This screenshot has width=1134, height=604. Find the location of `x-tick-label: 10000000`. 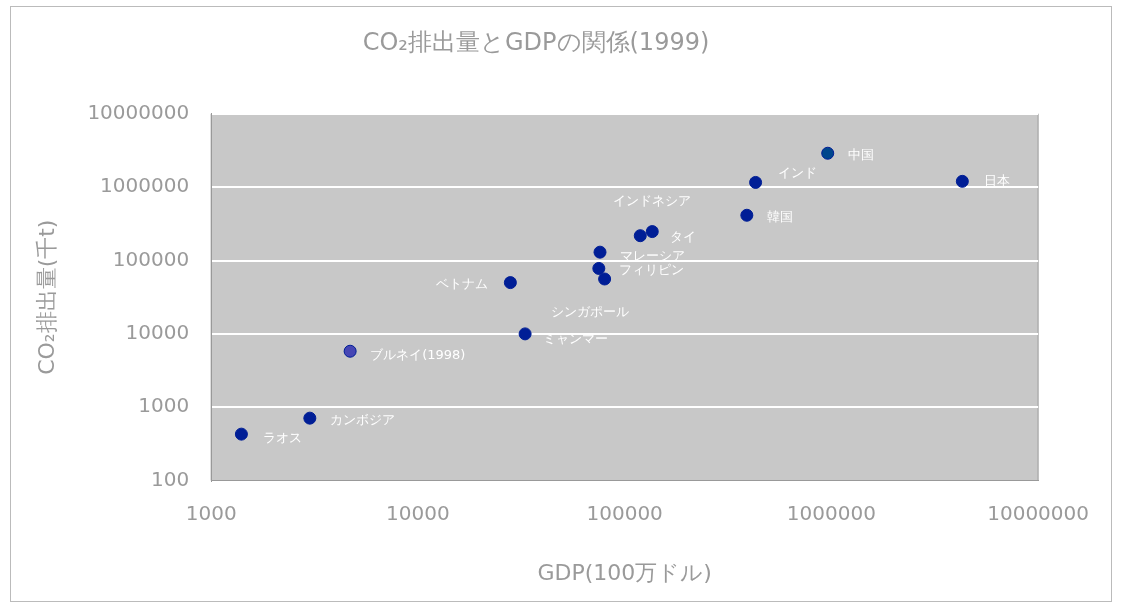

x-tick-label: 10000000 is located at coordinates (1038, 512).